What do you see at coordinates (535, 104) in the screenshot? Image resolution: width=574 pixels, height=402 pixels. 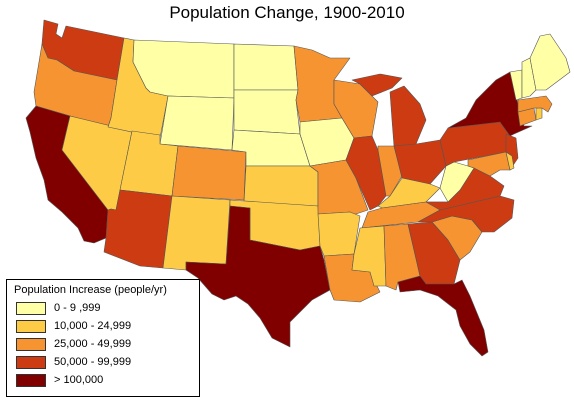 I see `state-massachusetts` at bounding box center [535, 104].